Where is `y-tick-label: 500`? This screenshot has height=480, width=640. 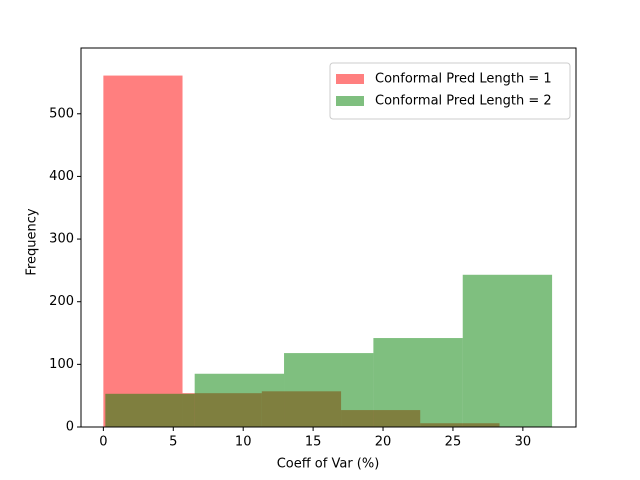
y-tick-label: 500 is located at coordinates (61, 113).